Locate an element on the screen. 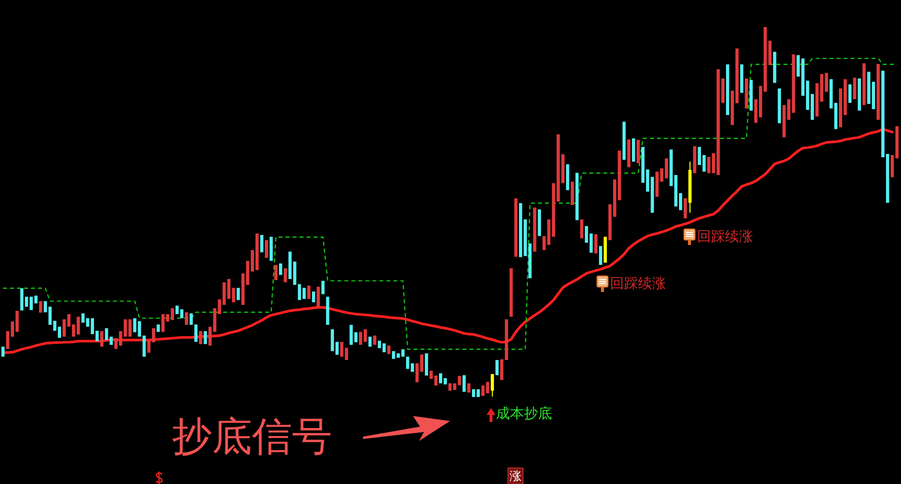 Image resolution: width=901 pixels, height=484 pixels. text: 抄底信号 is located at coordinates (252, 437).